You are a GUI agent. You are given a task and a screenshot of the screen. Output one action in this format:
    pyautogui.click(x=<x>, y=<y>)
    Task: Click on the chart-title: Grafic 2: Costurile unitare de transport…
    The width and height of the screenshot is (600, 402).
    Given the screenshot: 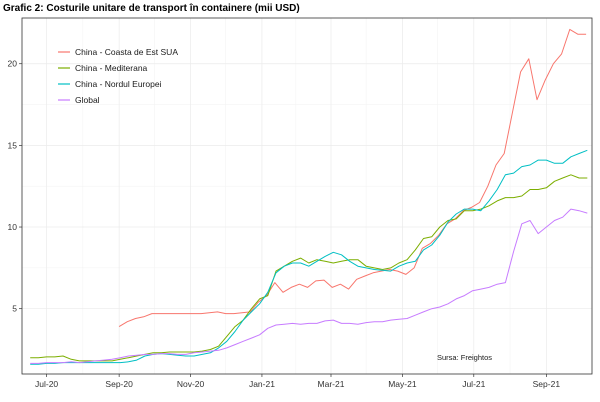 What is the action you would take?
    pyautogui.click(x=151, y=8)
    